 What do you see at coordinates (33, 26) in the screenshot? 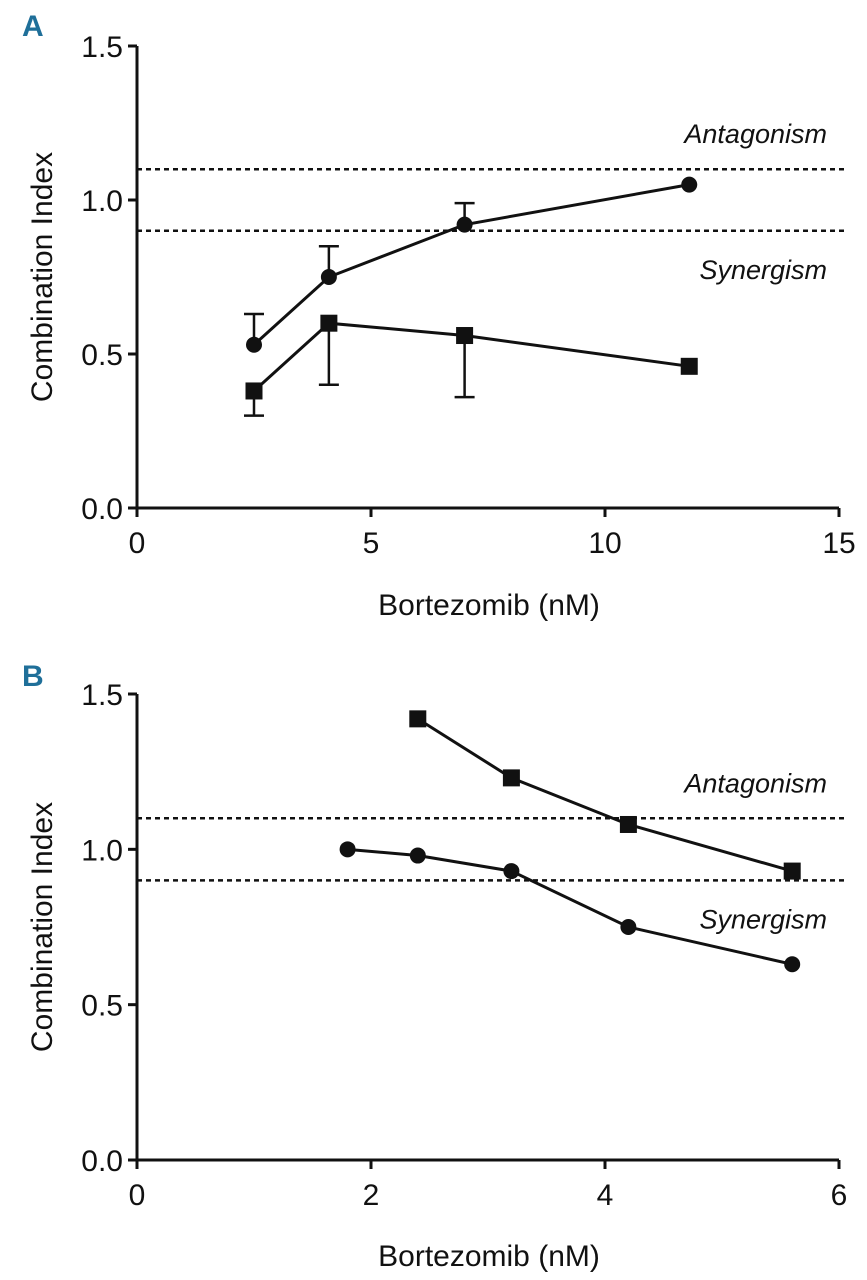
I see `panel-letter: A` at bounding box center [33, 26].